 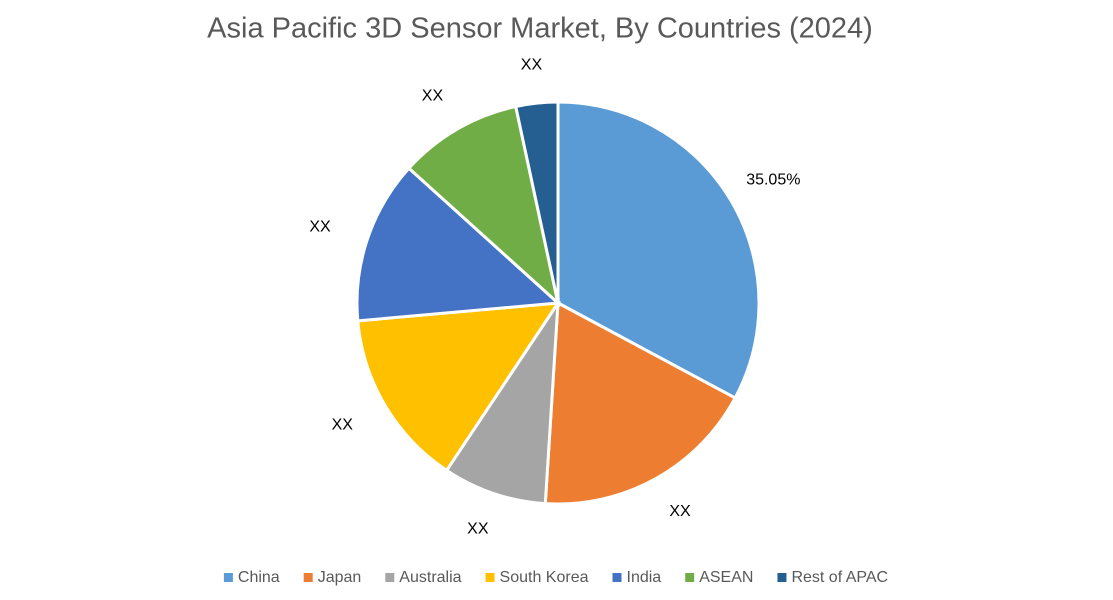 I want to click on legend-label: Australia, so click(x=430, y=577).